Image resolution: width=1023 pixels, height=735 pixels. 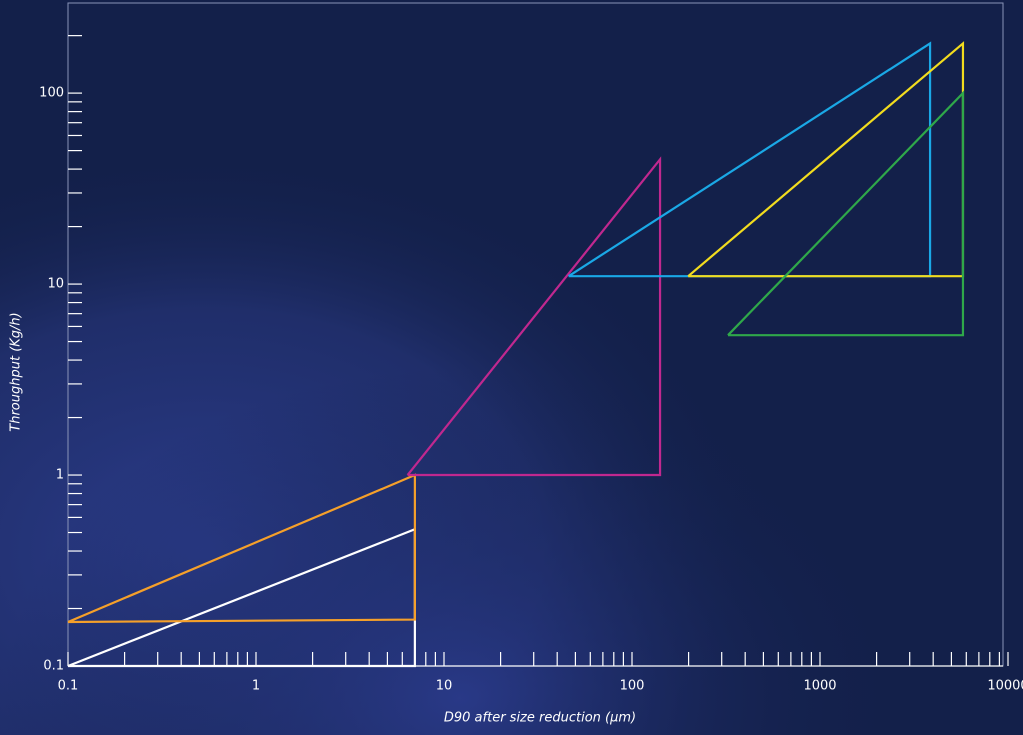 What do you see at coordinates (540, 718) in the screenshot?
I see `x-axis-label: D90 after size reduction (μm)` at bounding box center [540, 718].